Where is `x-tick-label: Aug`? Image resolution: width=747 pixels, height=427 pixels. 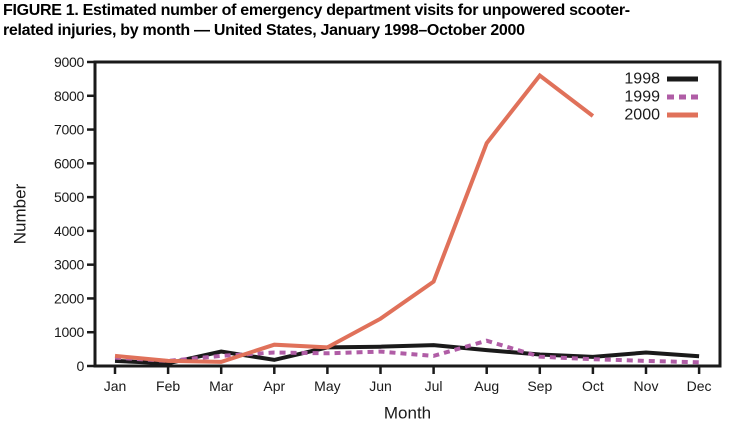 x-tick-label: Aug is located at coordinates (486, 386).